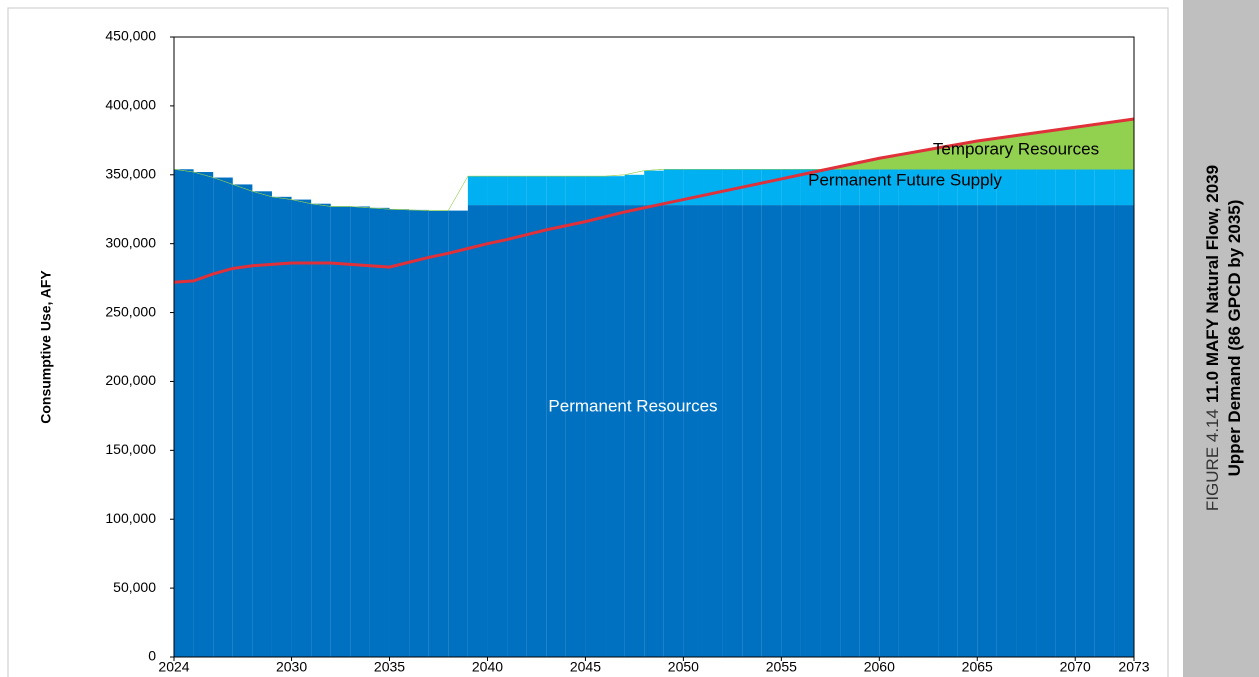 The width and height of the screenshot is (1259, 677). I want to click on x-tick-label: 2070, so click(1075, 667).